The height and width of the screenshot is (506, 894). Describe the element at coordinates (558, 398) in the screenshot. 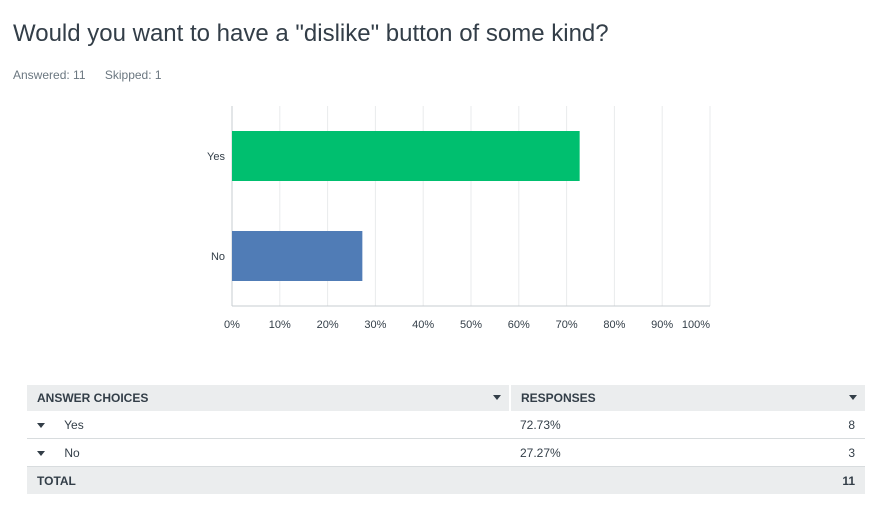

I see `responses-header-label: RESPONSES` at that location.